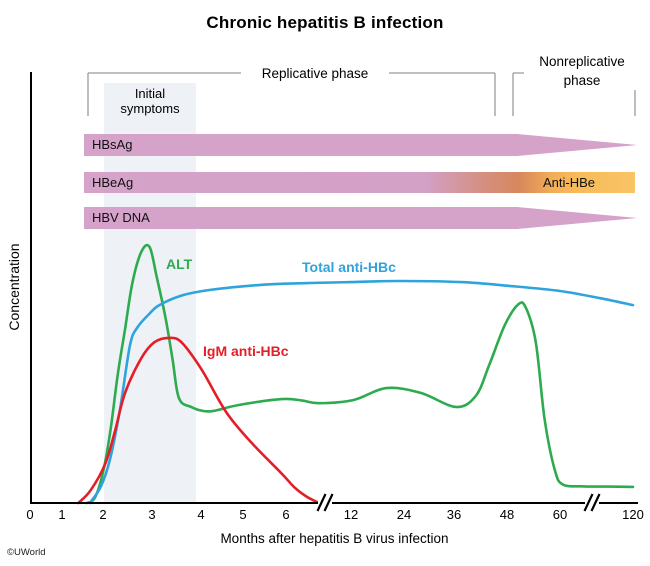 The width and height of the screenshot is (650, 566). What do you see at coordinates (507, 514) in the screenshot?
I see `x-tick-label: 48` at bounding box center [507, 514].